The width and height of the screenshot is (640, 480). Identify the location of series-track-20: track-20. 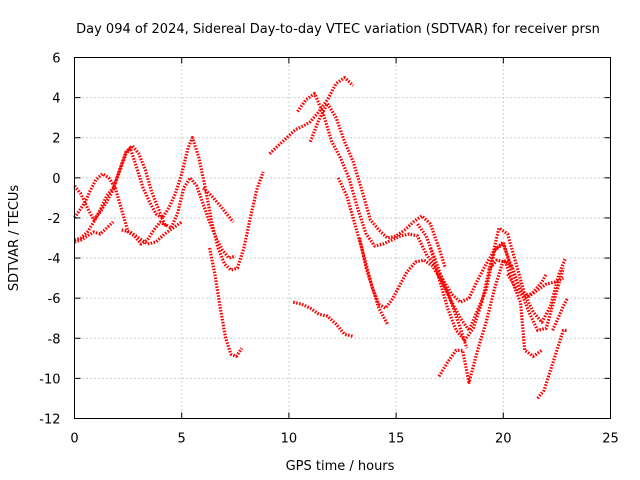
(323, 319).